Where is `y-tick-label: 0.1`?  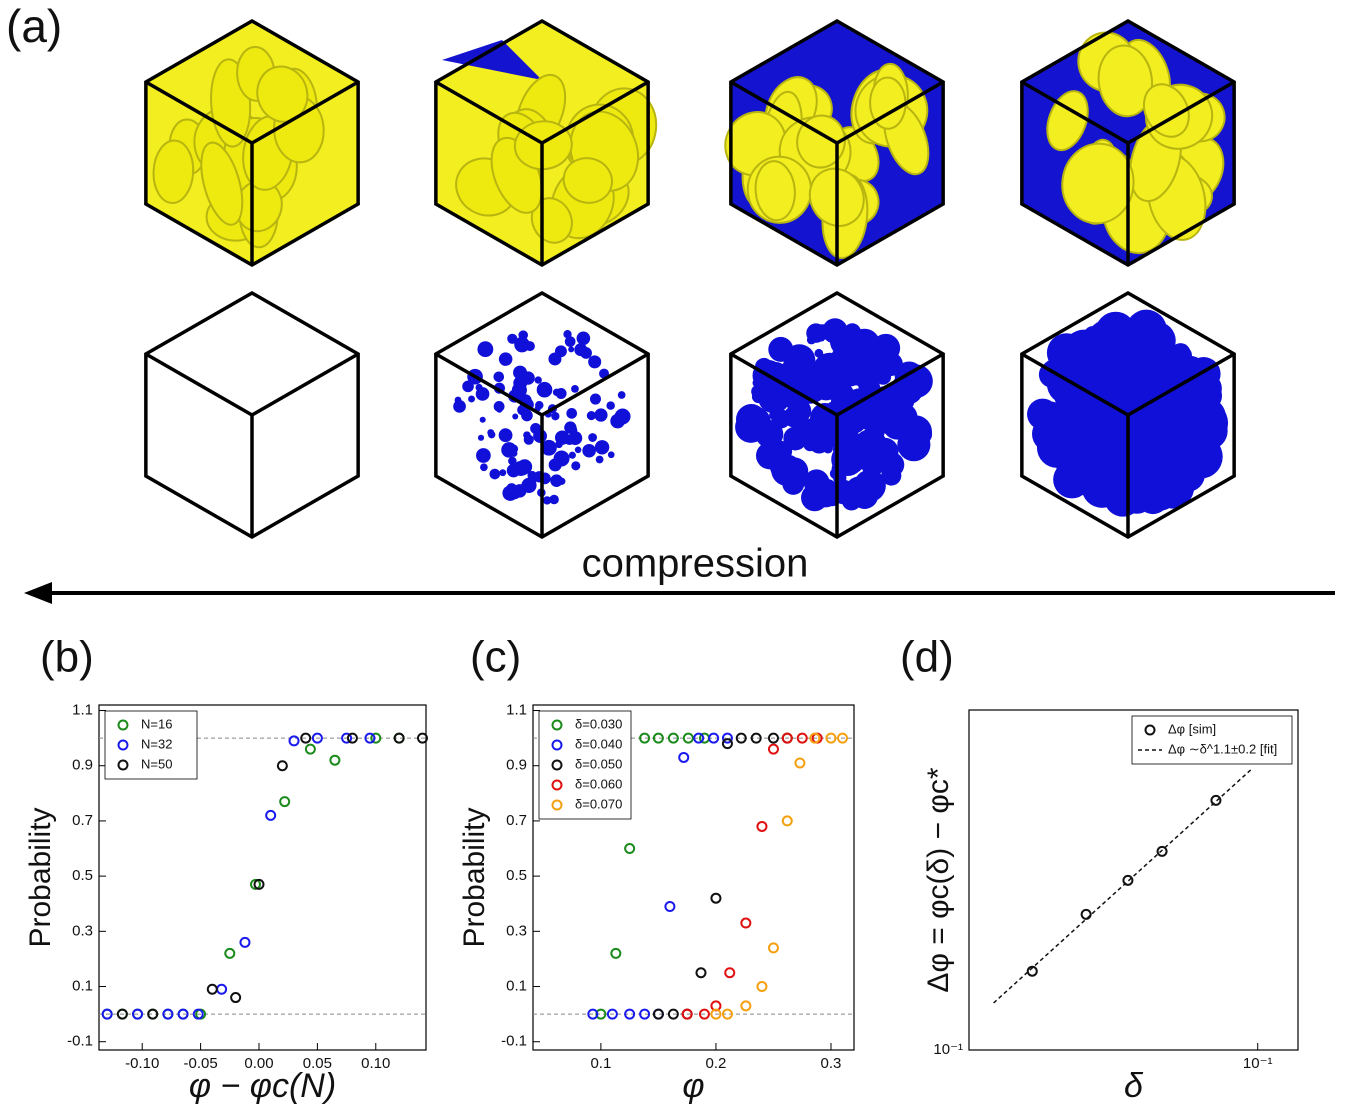
y-tick-label: 0.1 is located at coordinates (516, 985).